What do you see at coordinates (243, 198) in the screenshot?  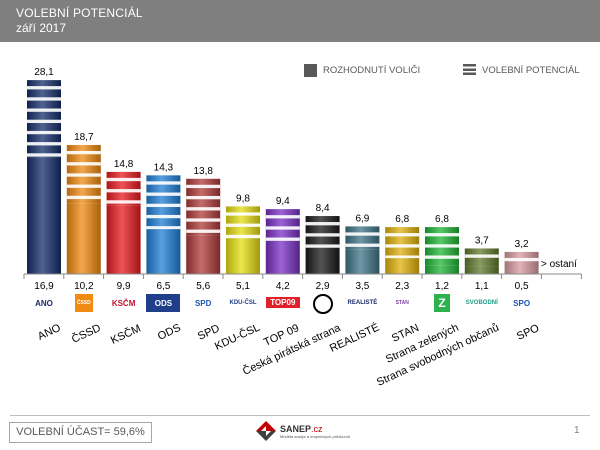 I see `value-label-potential: 9,8` at bounding box center [243, 198].